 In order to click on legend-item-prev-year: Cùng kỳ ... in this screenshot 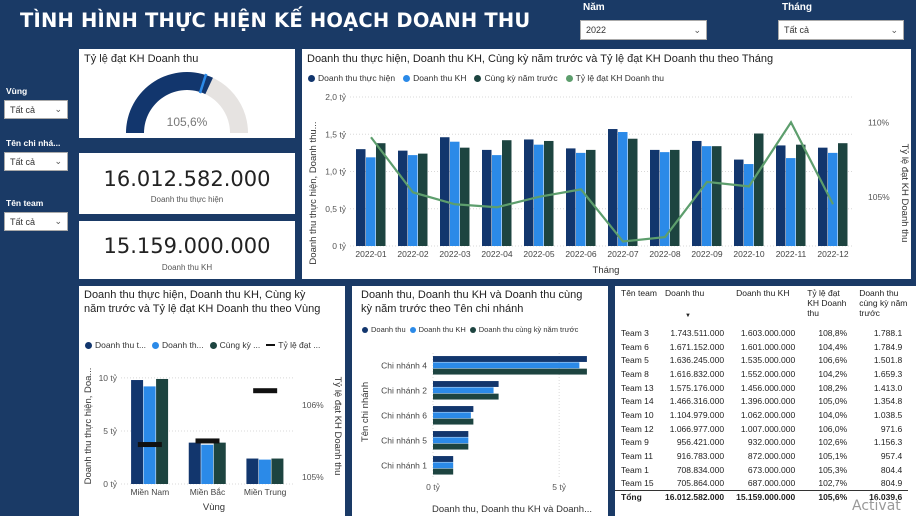, I will do `click(234, 345)`.